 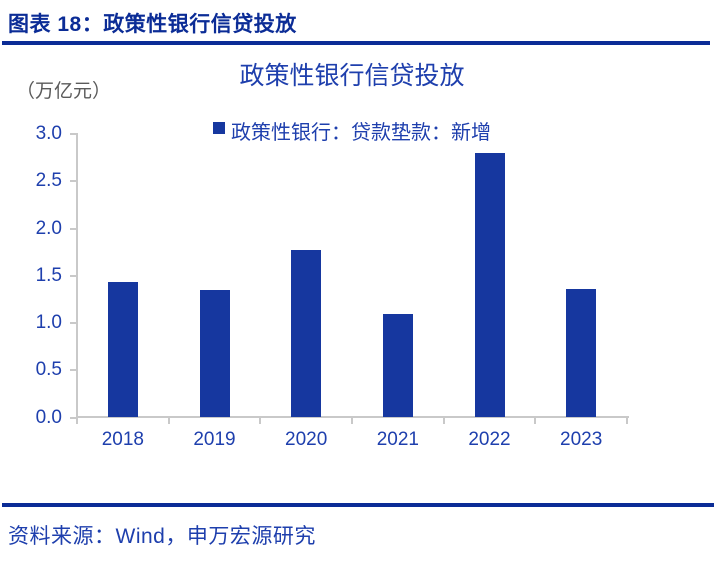 What do you see at coordinates (48, 417) in the screenshot?
I see `y-tick-label: 0.0` at bounding box center [48, 417].